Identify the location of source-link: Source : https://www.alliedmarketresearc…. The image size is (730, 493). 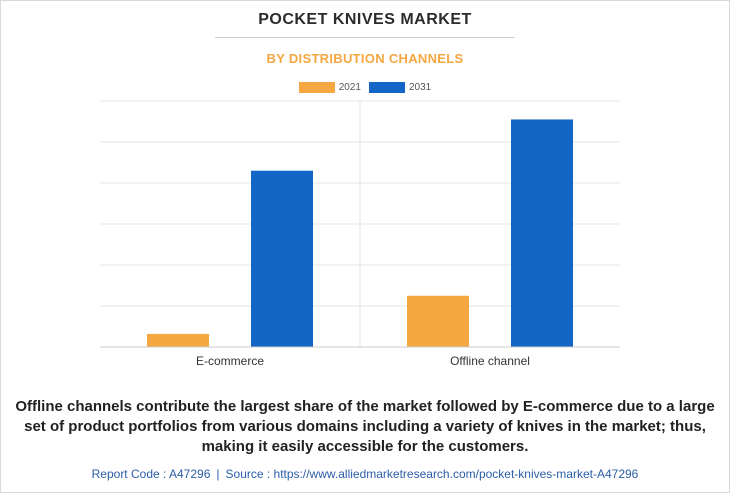
(432, 474).